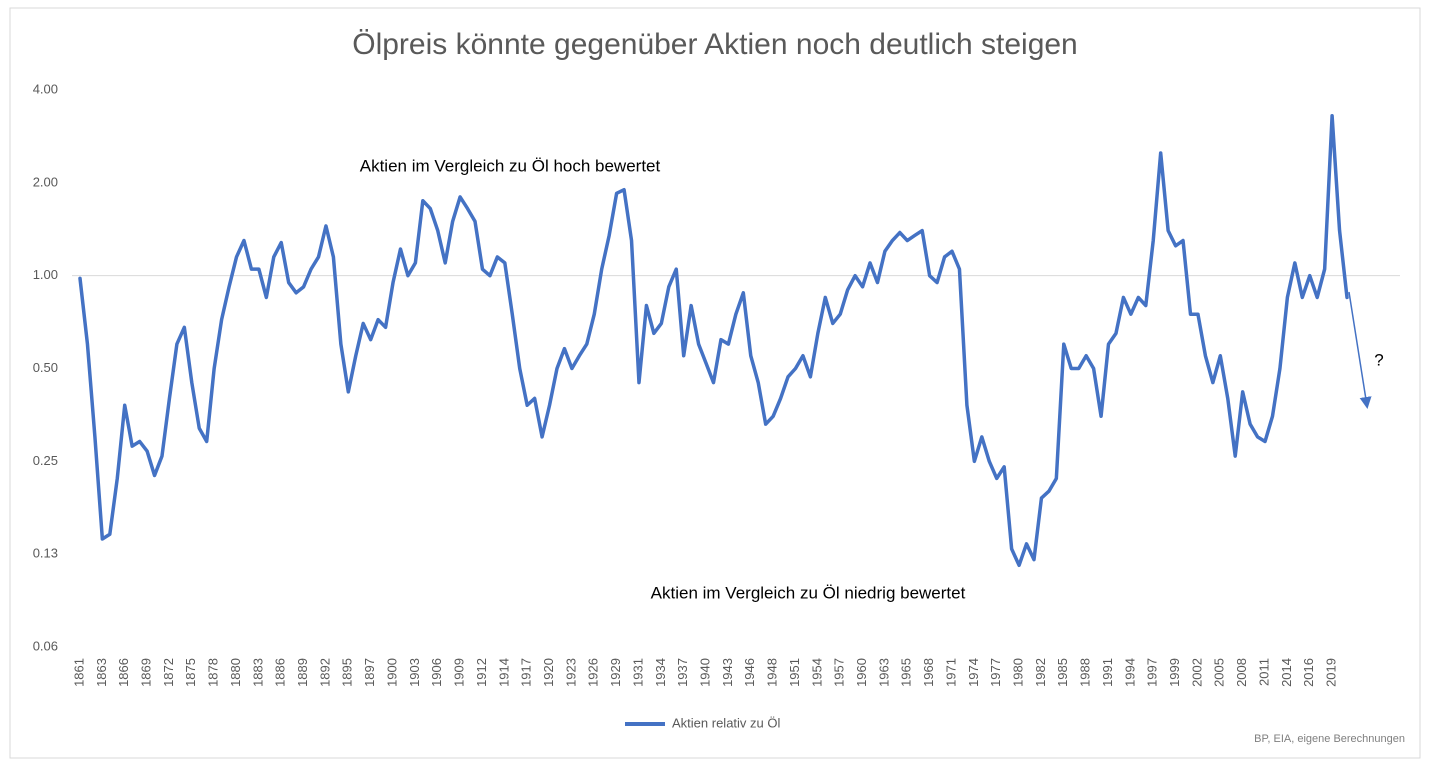 Image resolution: width=1430 pixels, height=764 pixels. I want to click on y-tick-label: 0.50, so click(45, 367).